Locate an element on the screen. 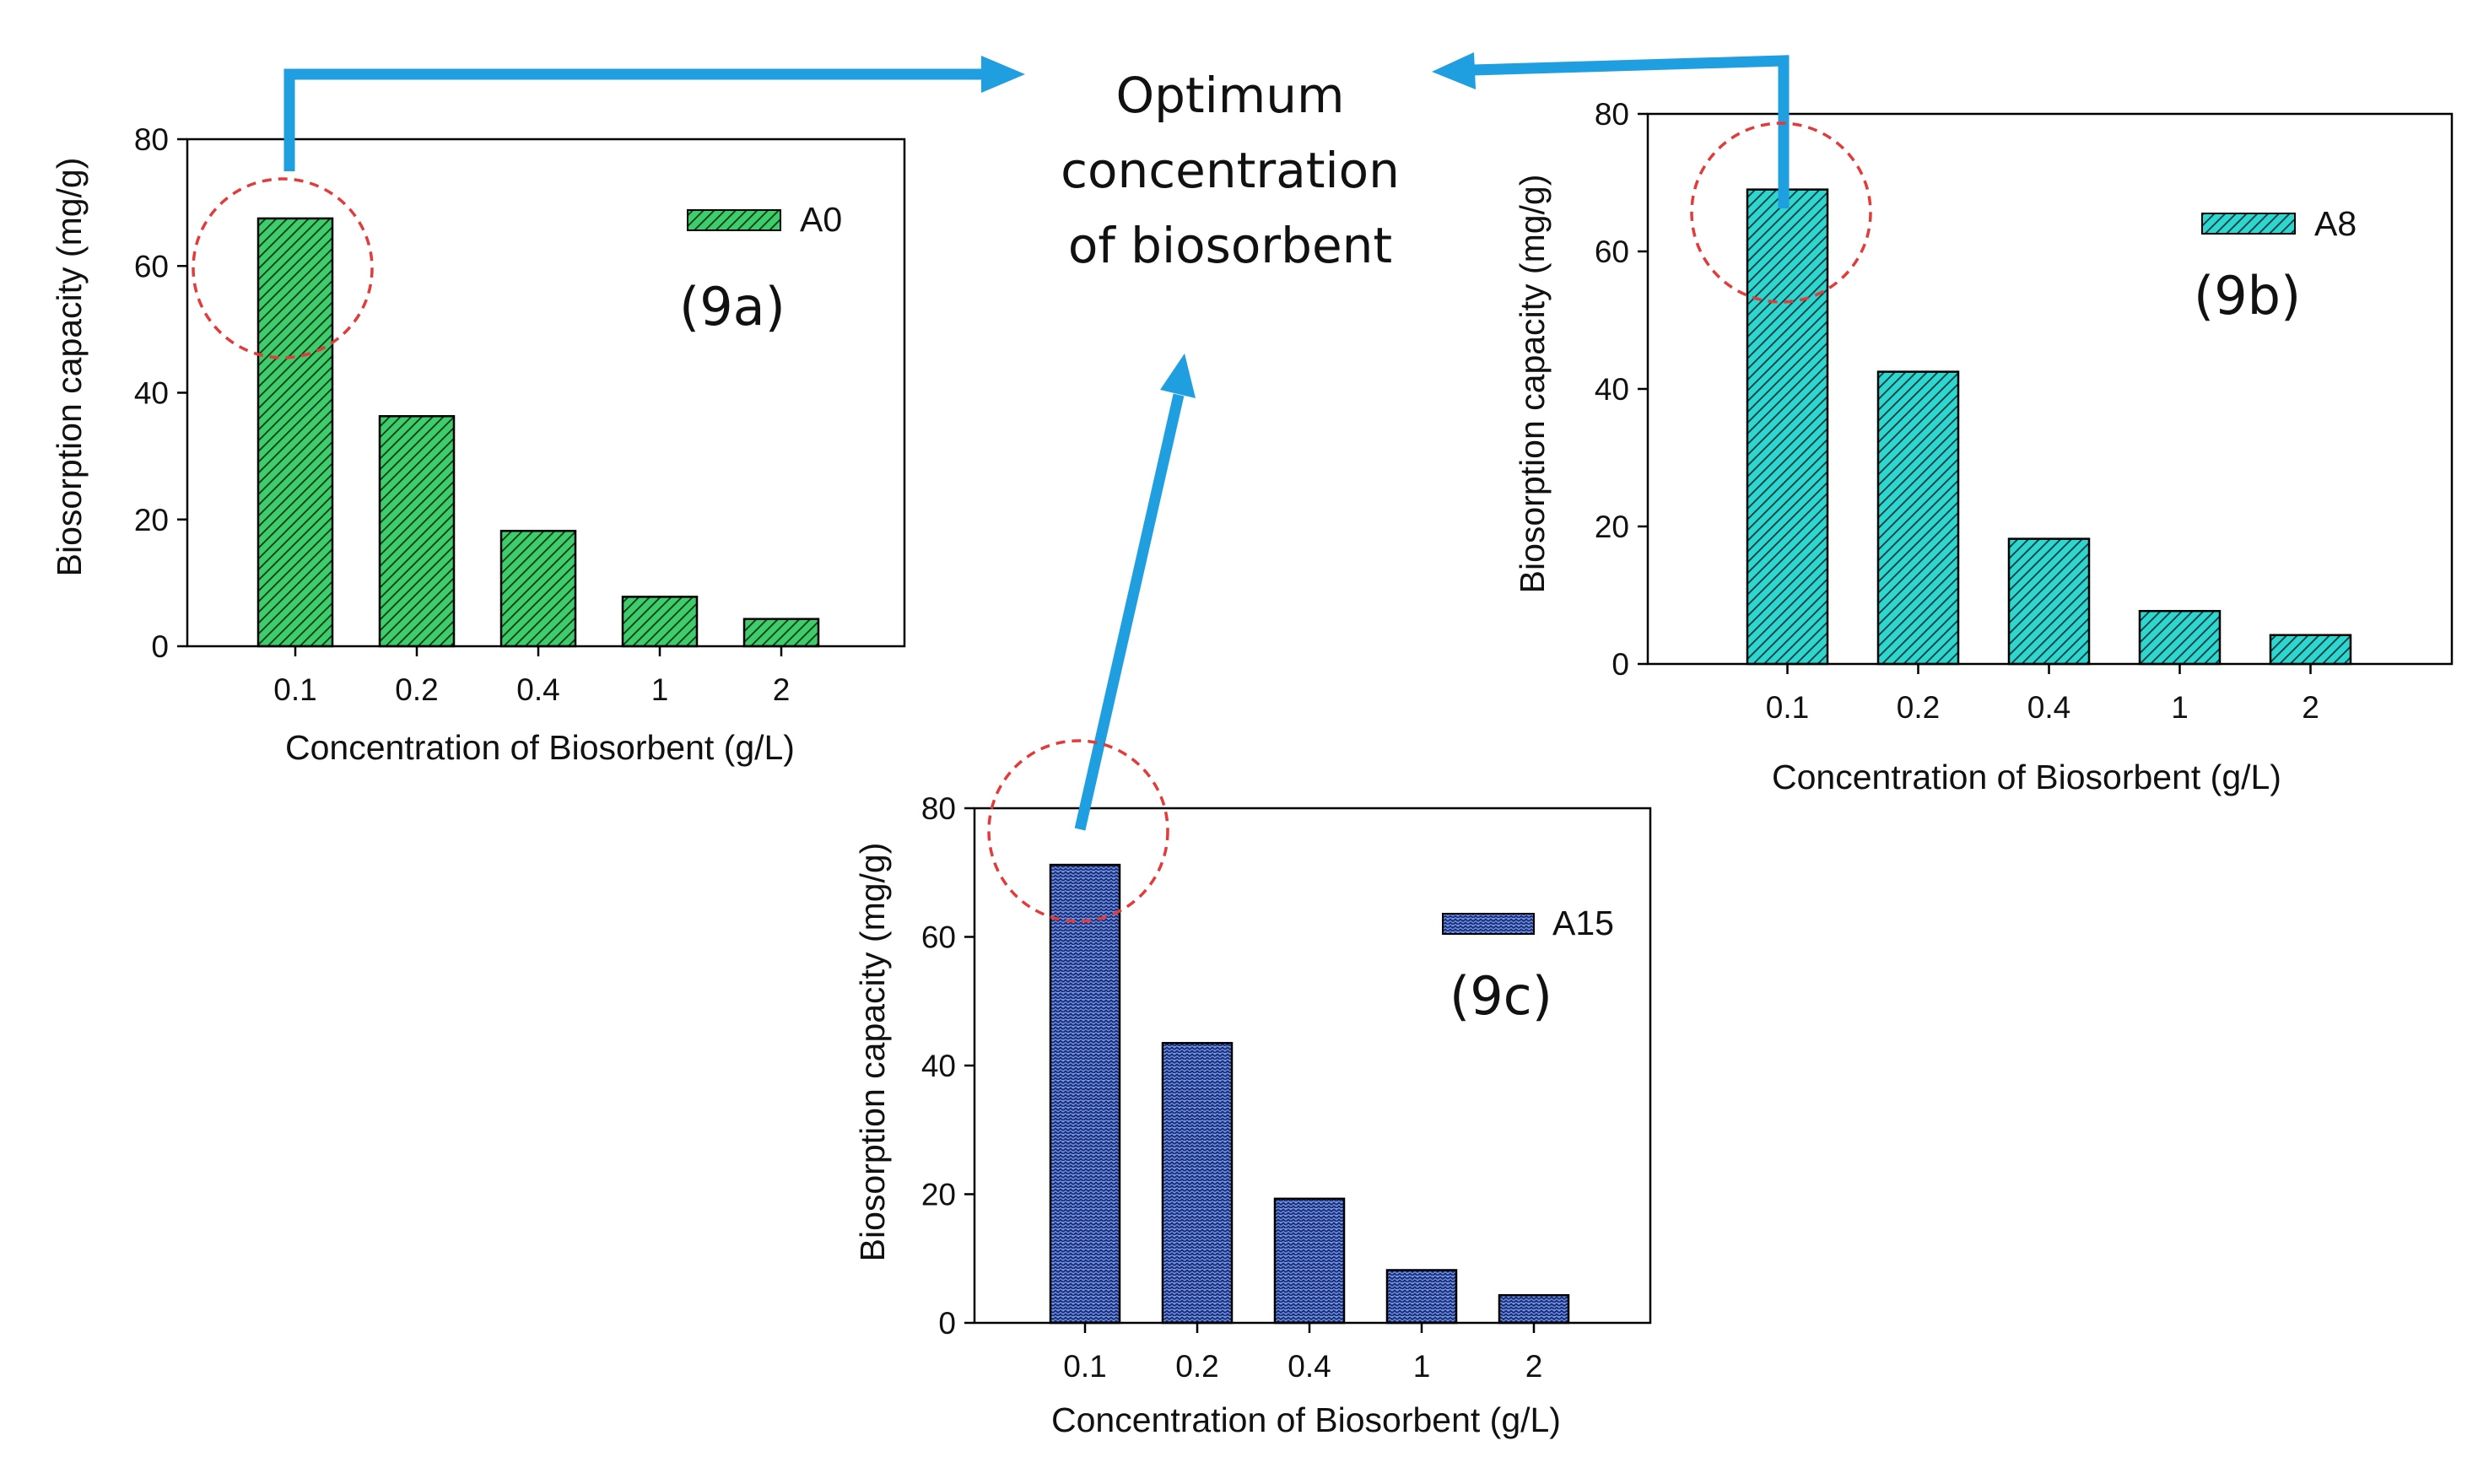  panel-label: (9c) is located at coordinates (1501, 996).